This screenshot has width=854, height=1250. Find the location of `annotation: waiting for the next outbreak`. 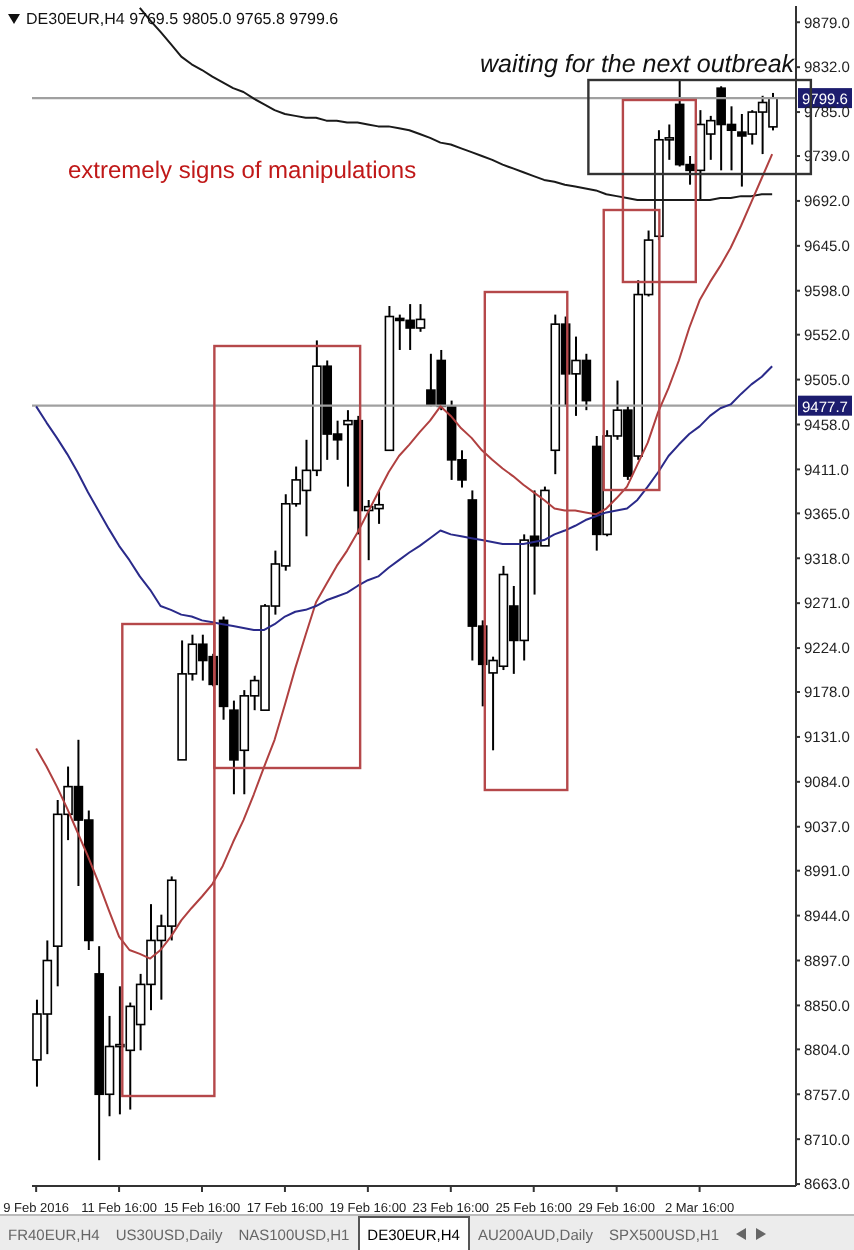

annotation: waiting for the next outbreak is located at coordinates (637, 64).